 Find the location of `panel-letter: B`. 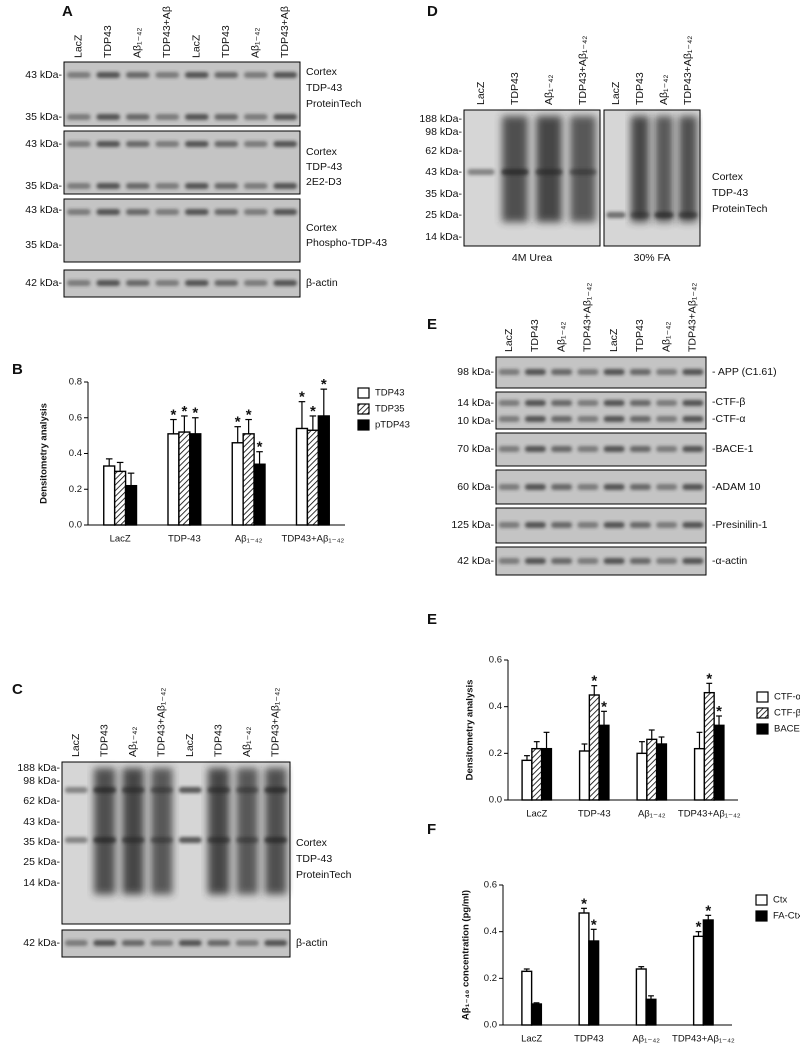

panel-letter: B is located at coordinates (17, 369).